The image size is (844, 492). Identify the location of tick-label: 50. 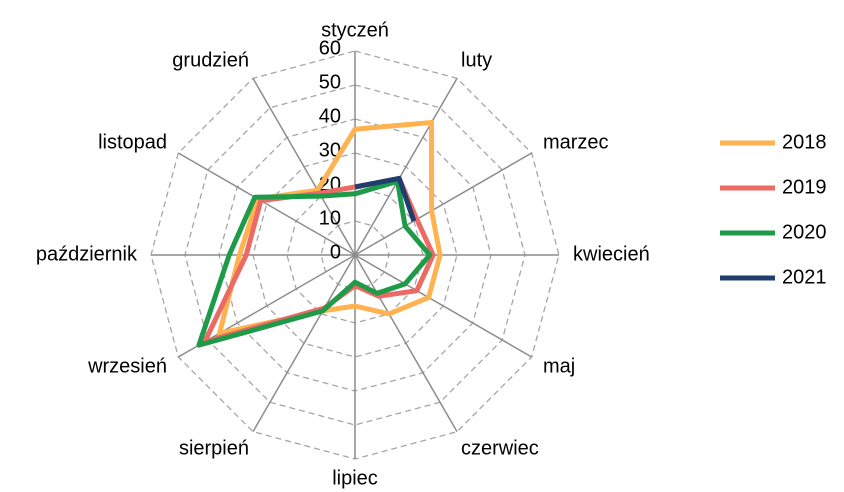
(330, 82).